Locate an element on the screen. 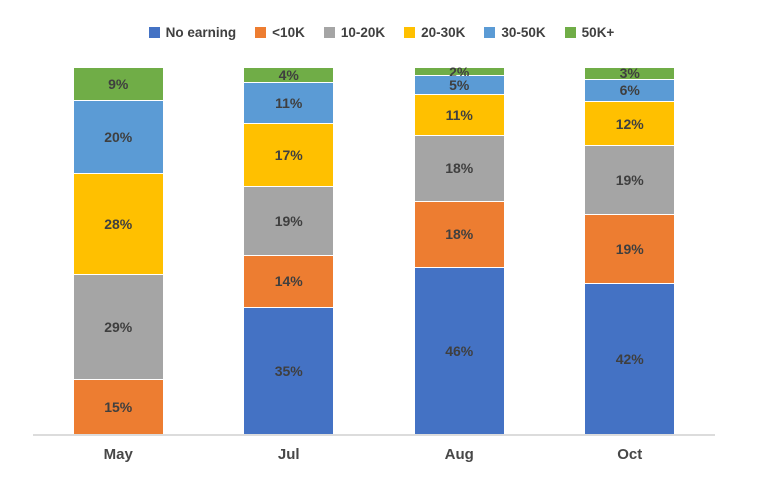 This screenshot has height=491, width=763. legend-label: 30-50K is located at coordinates (523, 32).